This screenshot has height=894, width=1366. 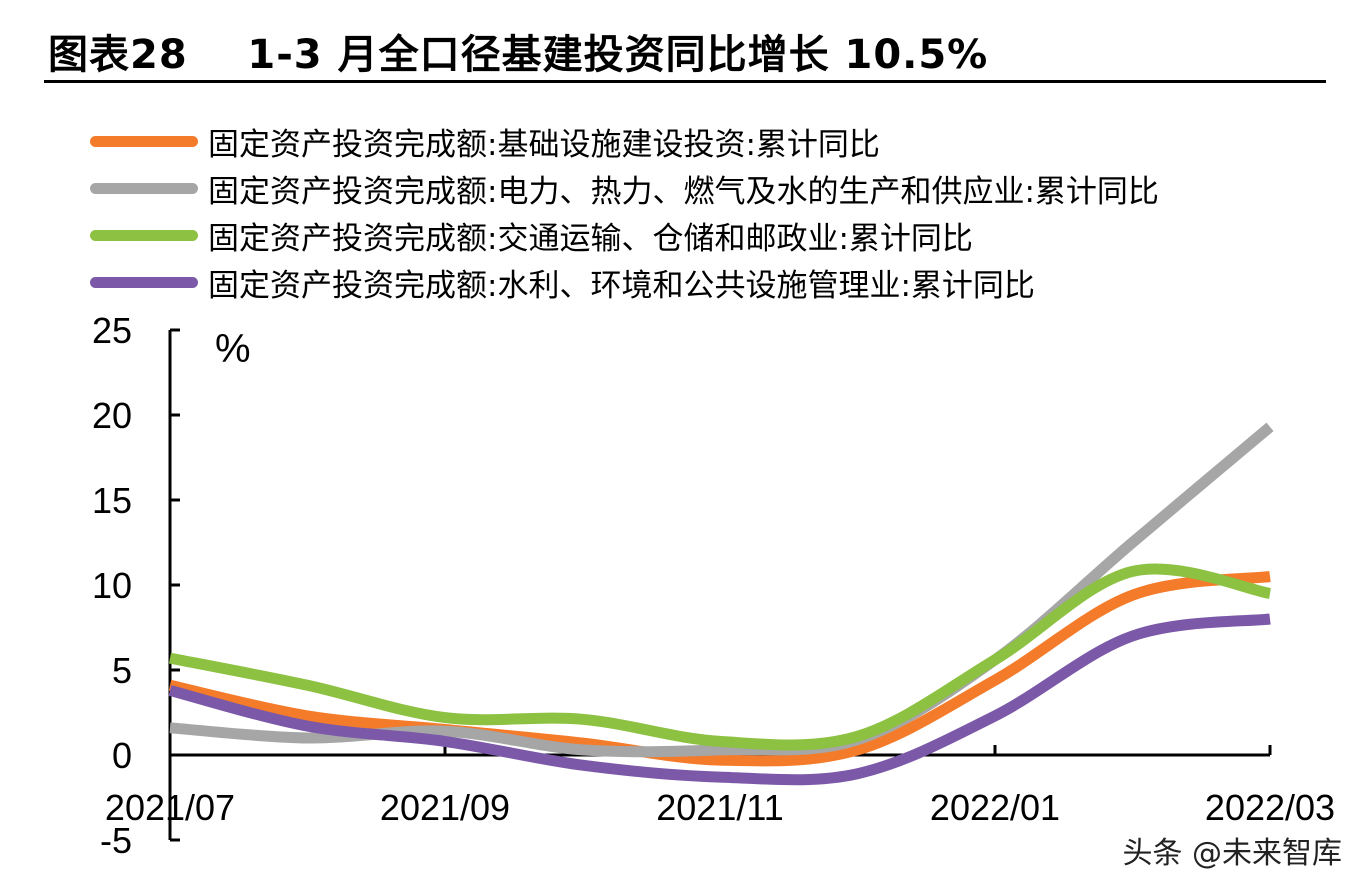 I want to click on figure-title: 1-3 月全口径基建投资同比增长 10.5%, so click(x=618, y=55).